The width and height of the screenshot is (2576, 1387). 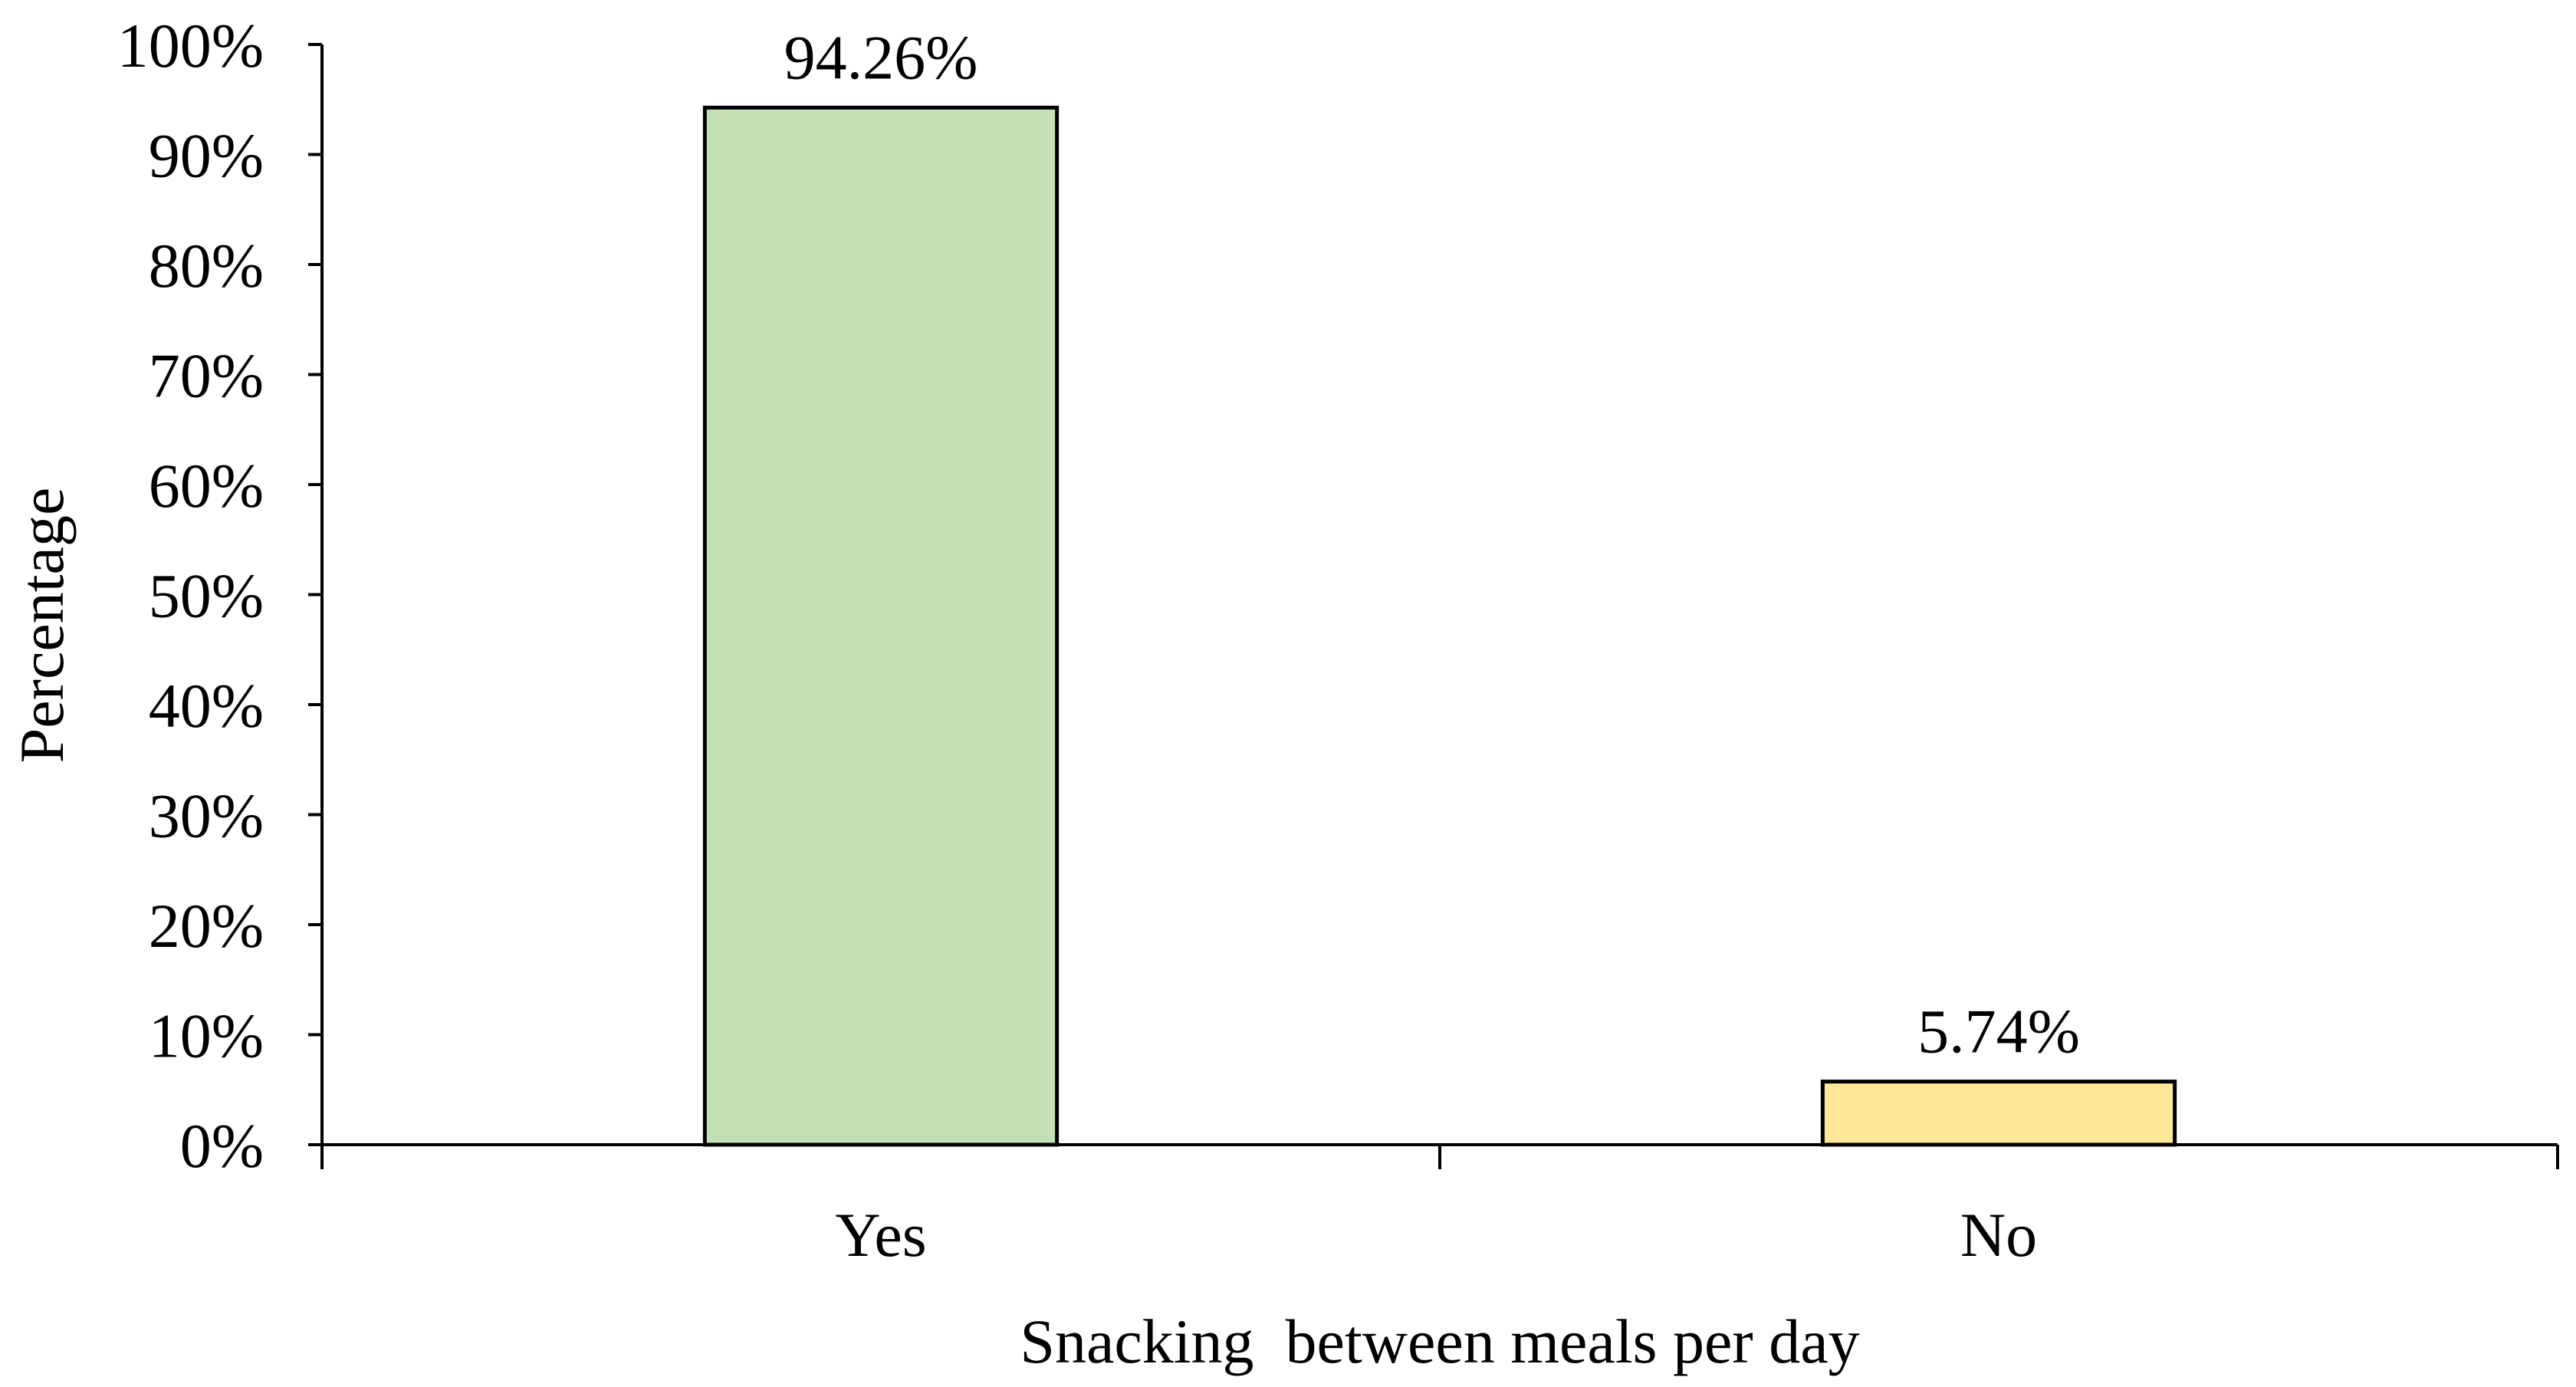 I want to click on y-tick-label: 90%, so click(x=206, y=156).